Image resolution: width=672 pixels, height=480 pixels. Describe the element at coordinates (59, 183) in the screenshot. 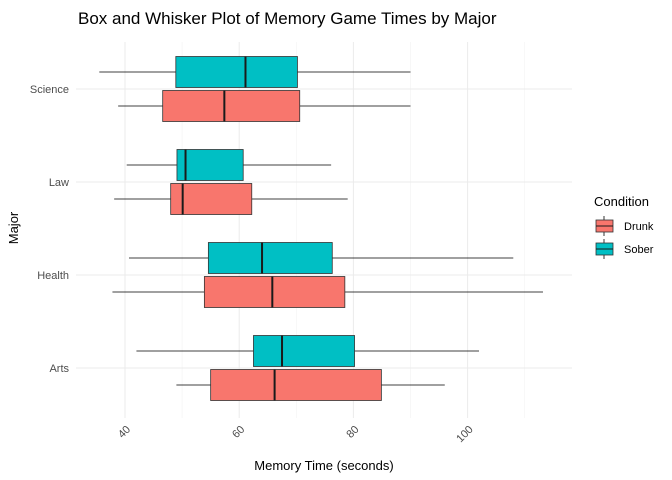

I see `y-tick-label: Law` at that location.